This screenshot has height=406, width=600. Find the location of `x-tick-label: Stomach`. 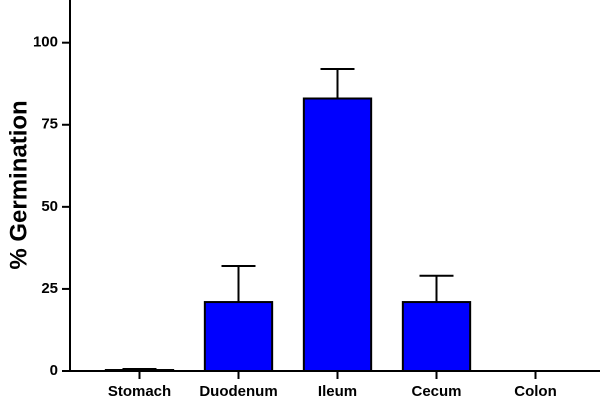

x-tick-label: Stomach is located at coordinates (139, 391).